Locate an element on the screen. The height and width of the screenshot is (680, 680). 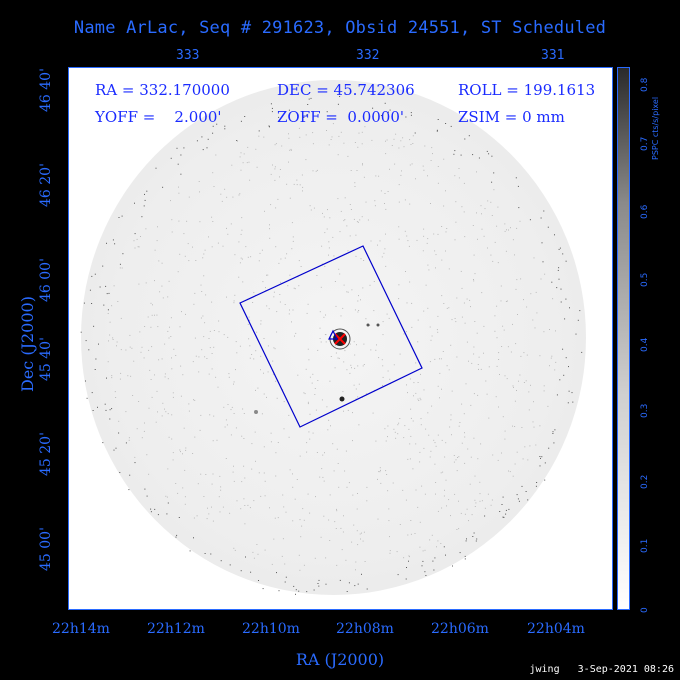
faint-source is located at coordinates (378, 325).